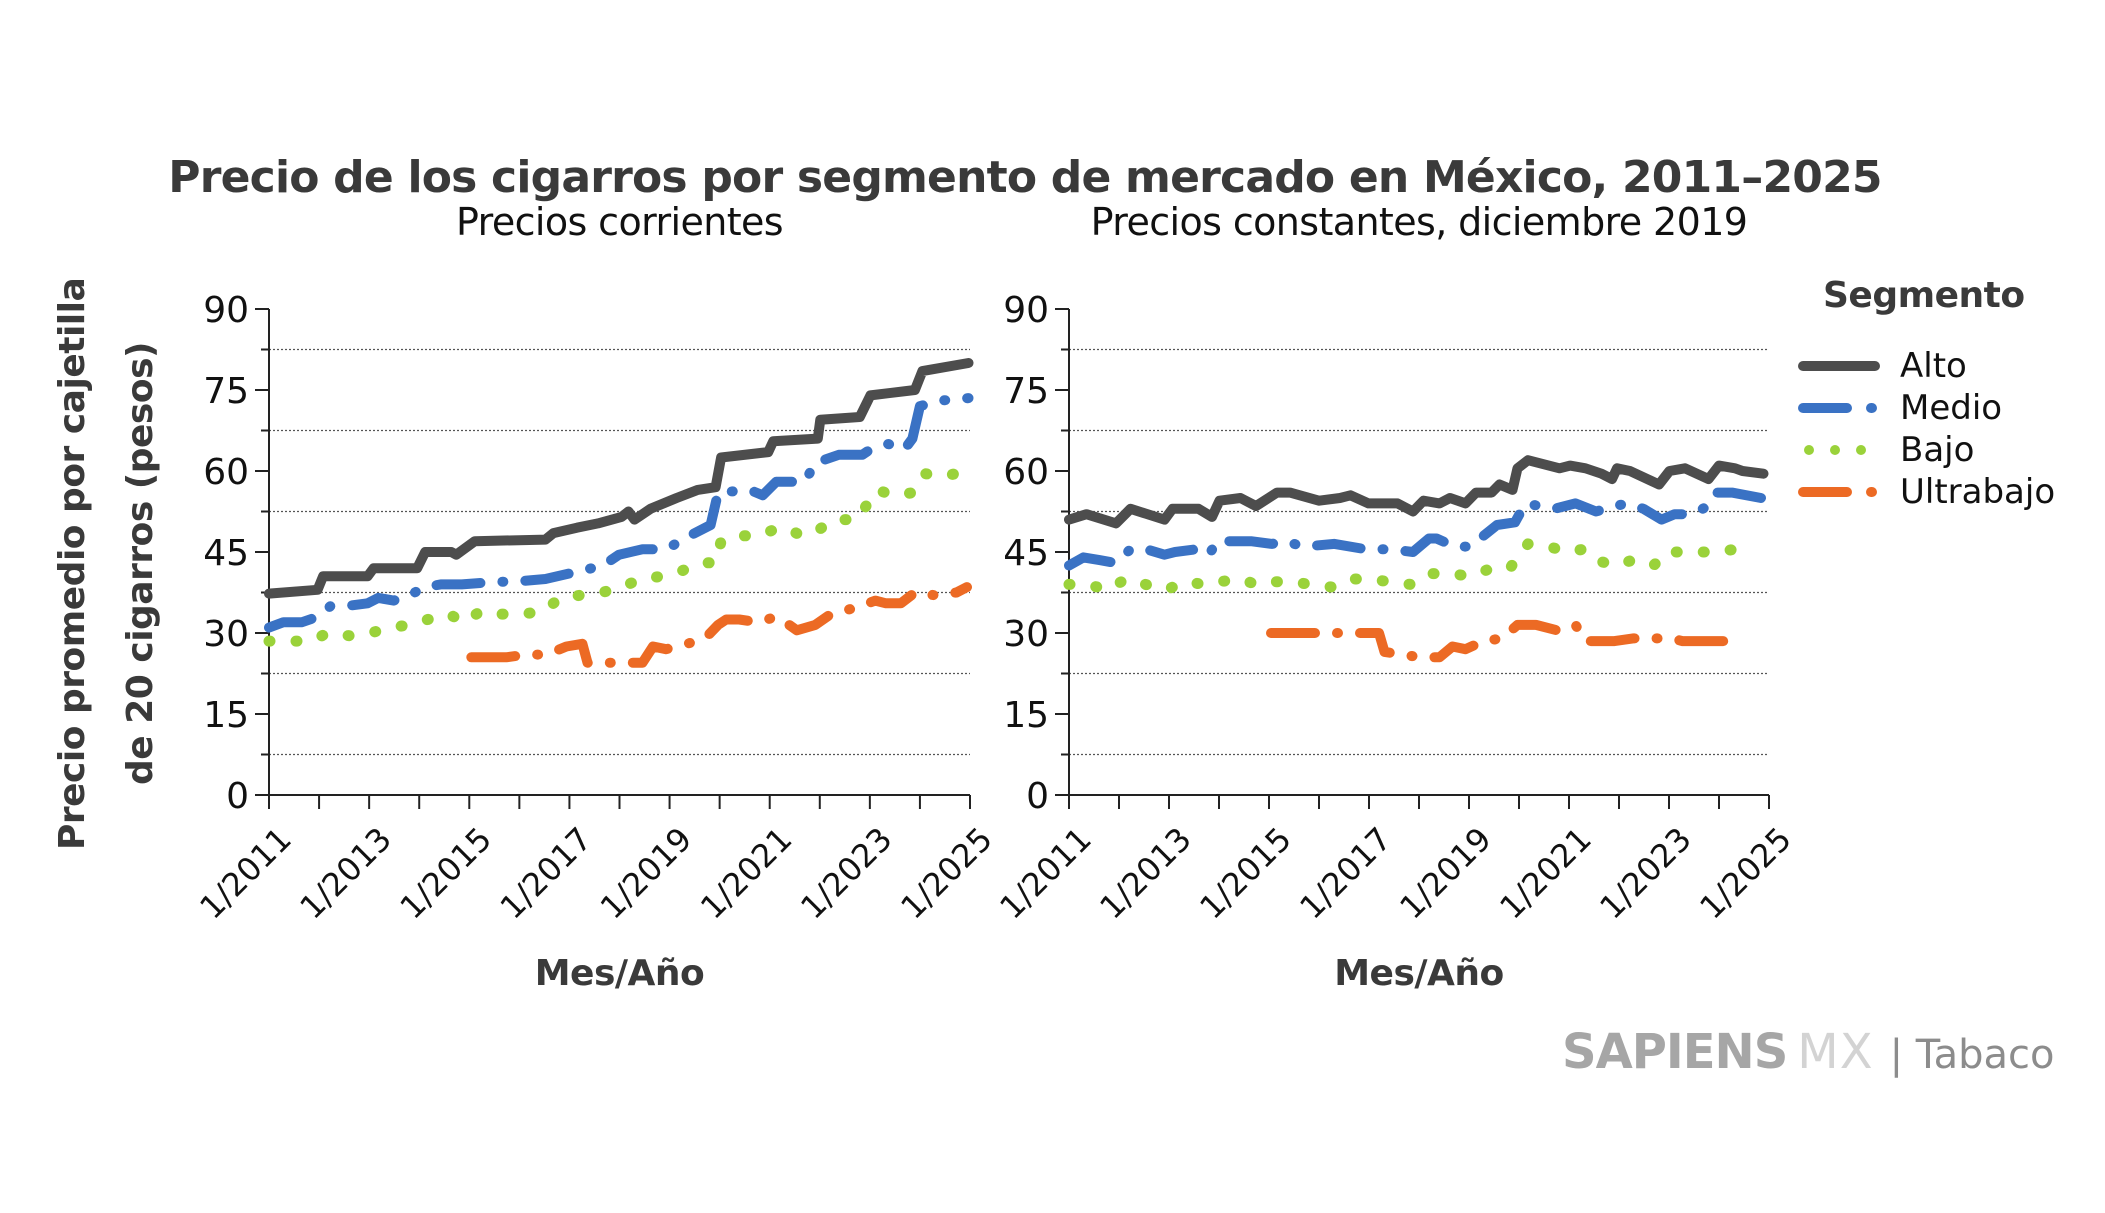  I want to click on left-y-tick-label: 15, so click(226, 715).